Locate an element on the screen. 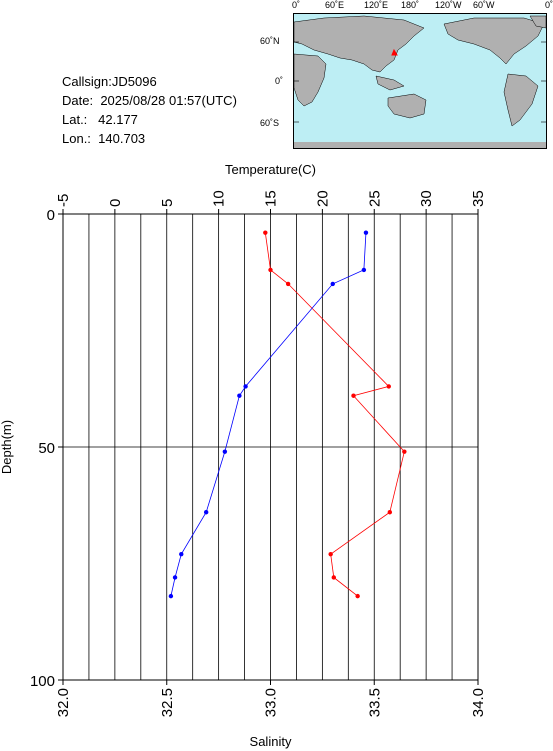  callsign-line: Callsign:JD5096 is located at coordinates (149, 81).